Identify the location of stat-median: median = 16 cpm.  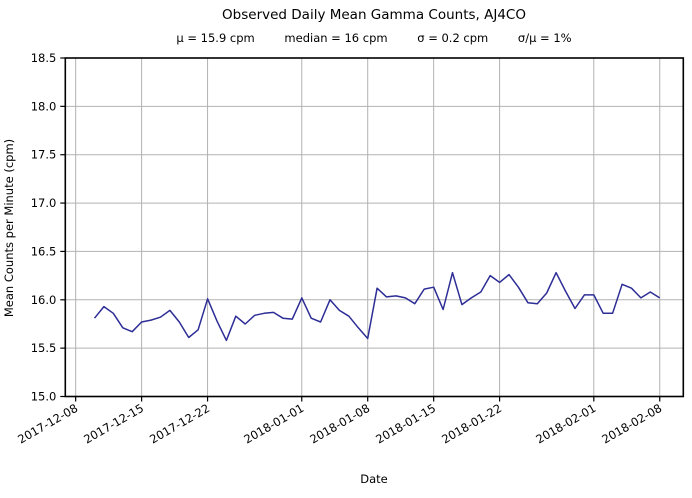
(336, 38).